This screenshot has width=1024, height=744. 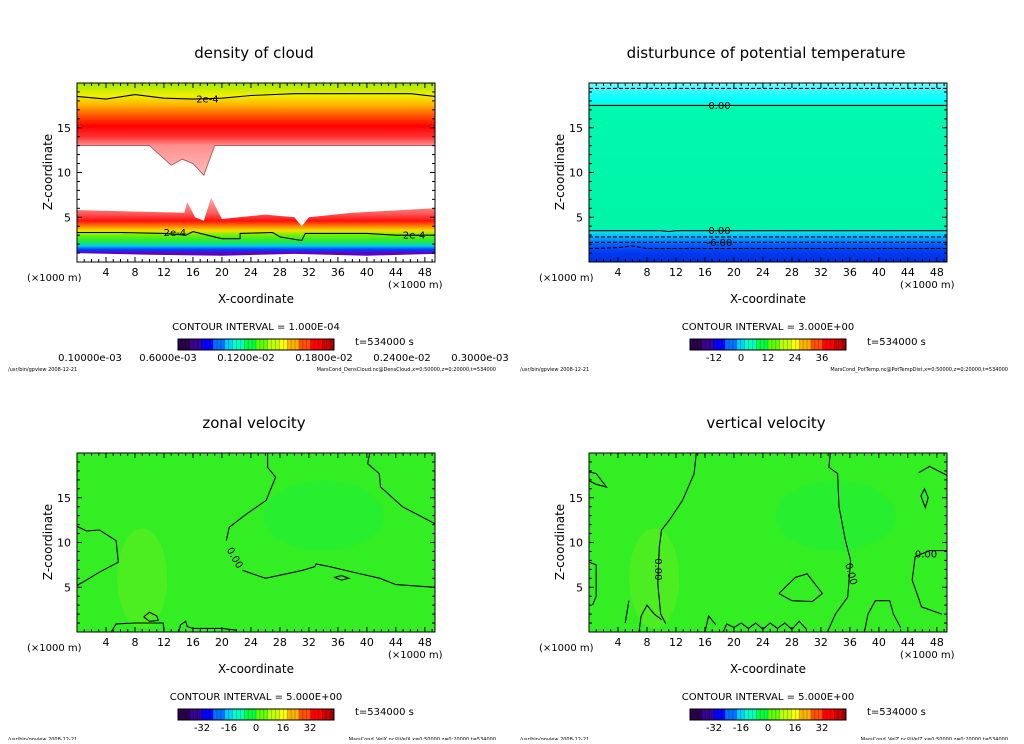 What do you see at coordinates (256, 129) in the screenshot?
I see `upper-cloud-fill` at bounding box center [256, 129].